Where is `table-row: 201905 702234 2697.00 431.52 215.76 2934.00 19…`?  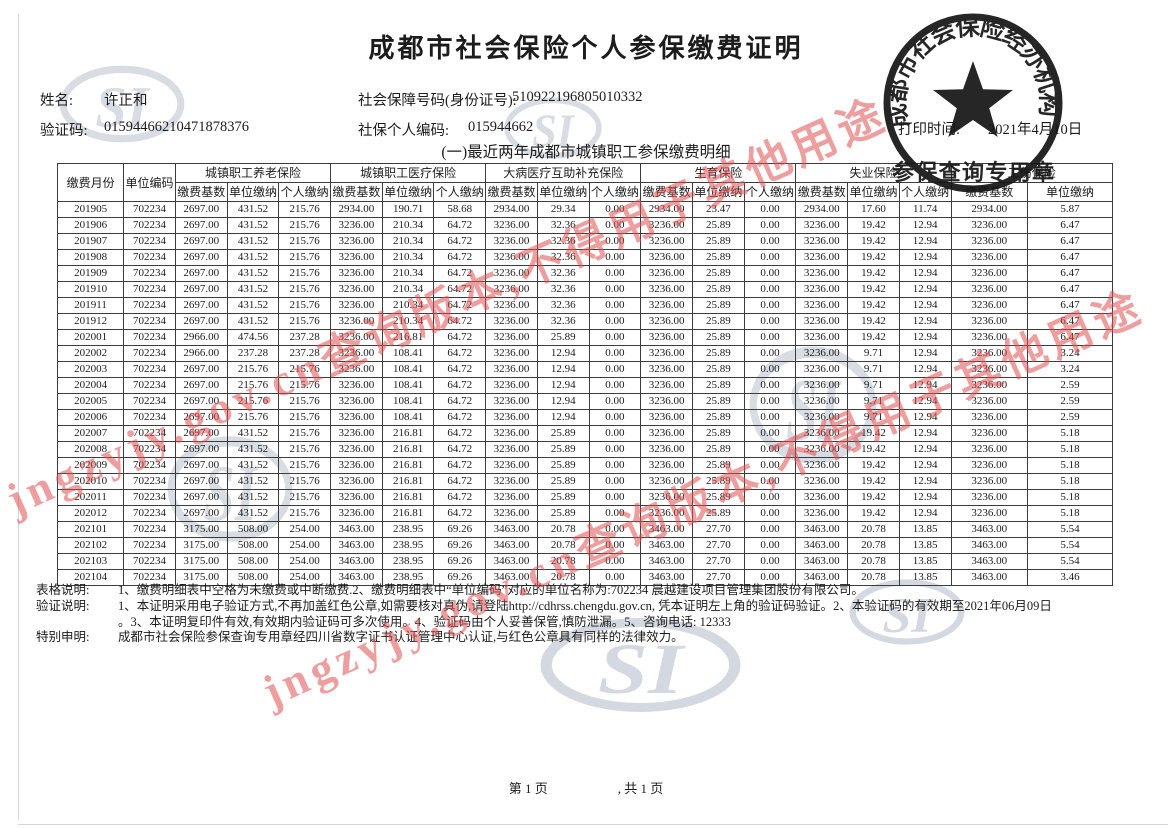 table-row: 201905 702234 2697.00 431.52 215.76 2934.00 19… is located at coordinates (584, 209).